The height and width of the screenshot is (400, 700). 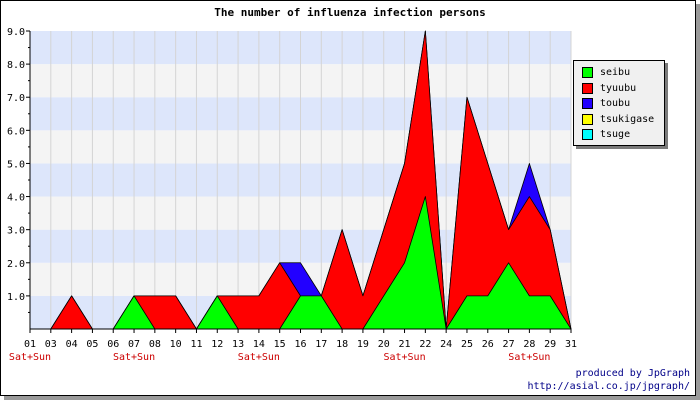 I want to click on legend-item-toubu: toubu, so click(x=619, y=104).